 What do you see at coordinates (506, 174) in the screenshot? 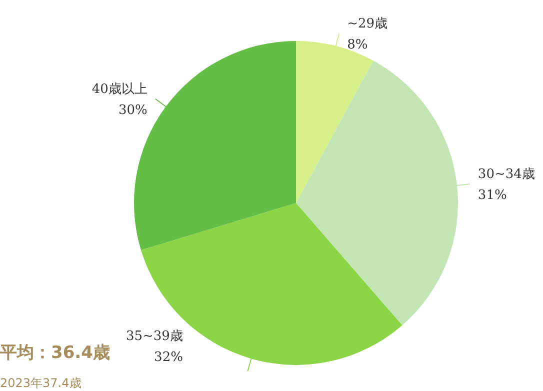
I see `slice-label: 30~34歳` at bounding box center [506, 174].